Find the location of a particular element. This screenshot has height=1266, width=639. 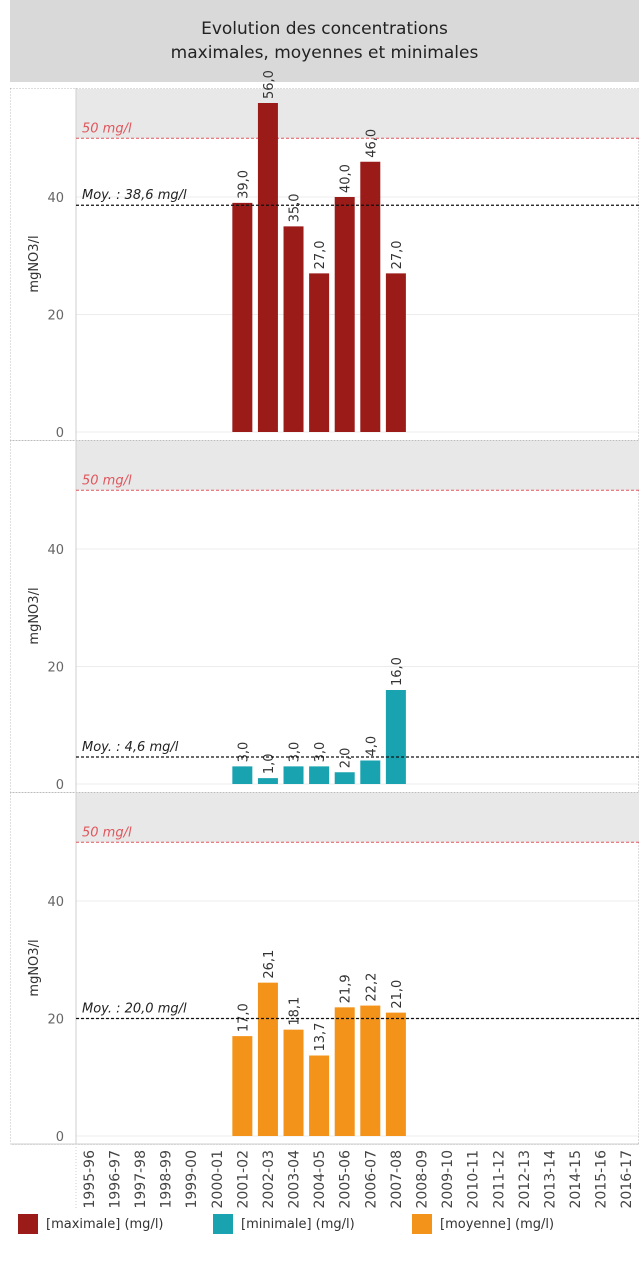

legend-item-minimale: [minimale] (mg/l) is located at coordinates (284, 1224).